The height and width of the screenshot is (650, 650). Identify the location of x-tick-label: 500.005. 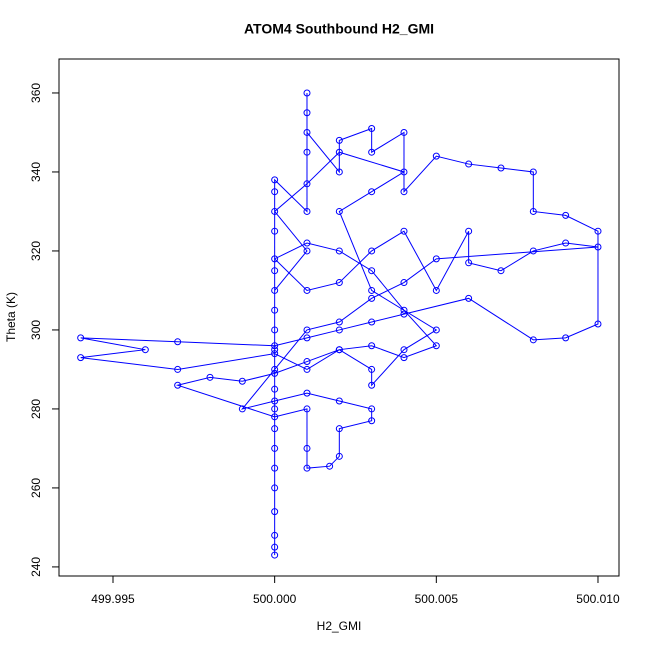
(437, 599).